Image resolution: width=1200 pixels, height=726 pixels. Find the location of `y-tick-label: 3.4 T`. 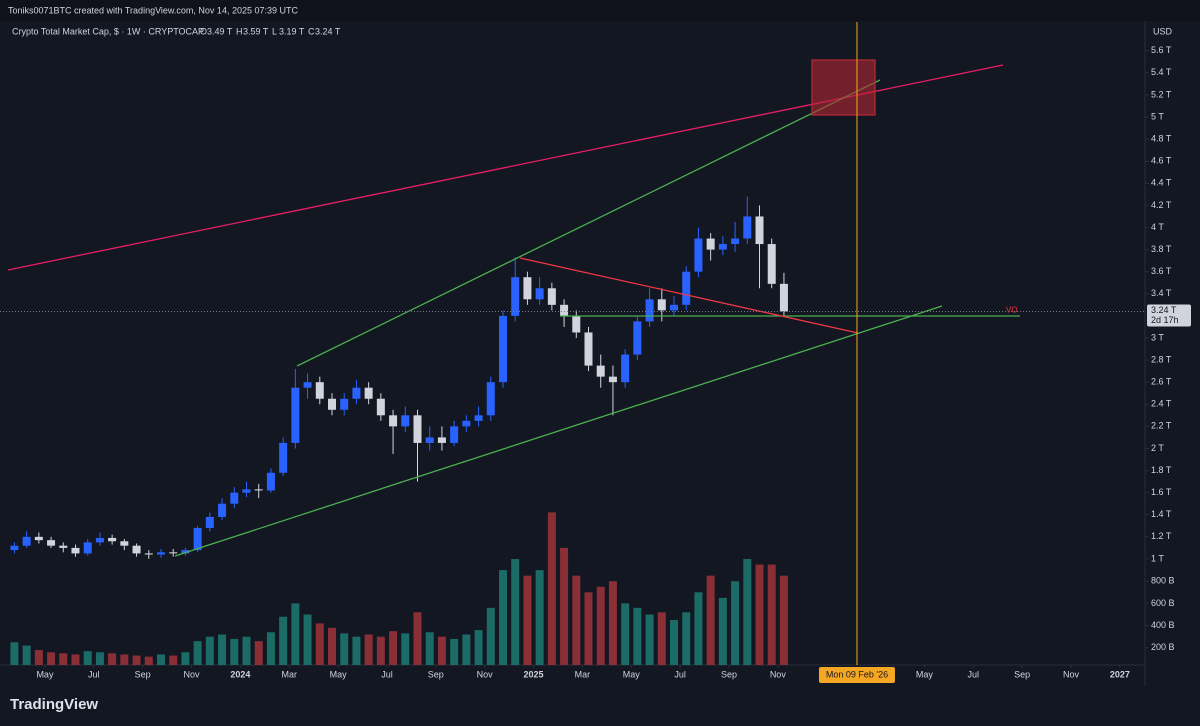

y-tick-label: 3.4 T is located at coordinates (1161, 293).